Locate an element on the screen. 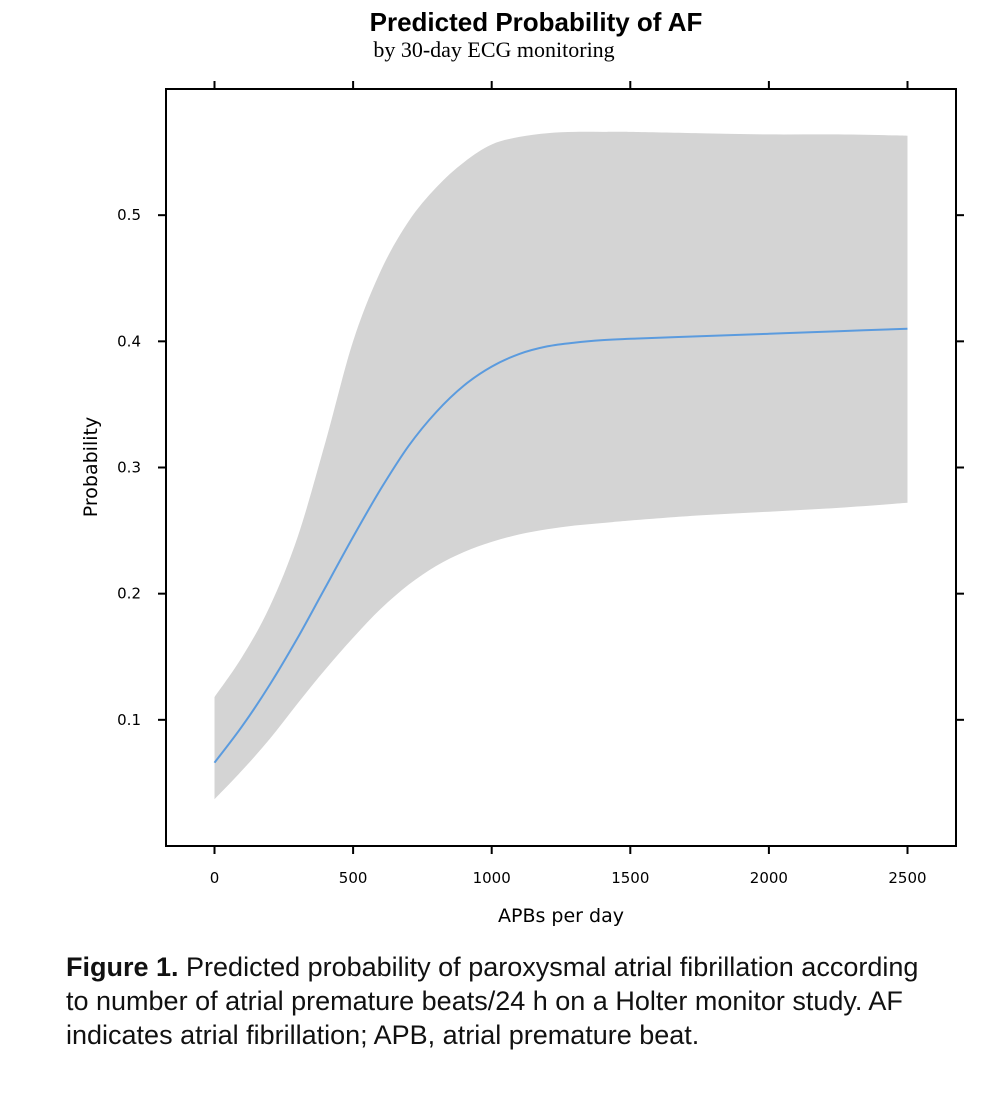 The width and height of the screenshot is (985, 1097). y-tick-label: 0.1 is located at coordinates (129, 720).